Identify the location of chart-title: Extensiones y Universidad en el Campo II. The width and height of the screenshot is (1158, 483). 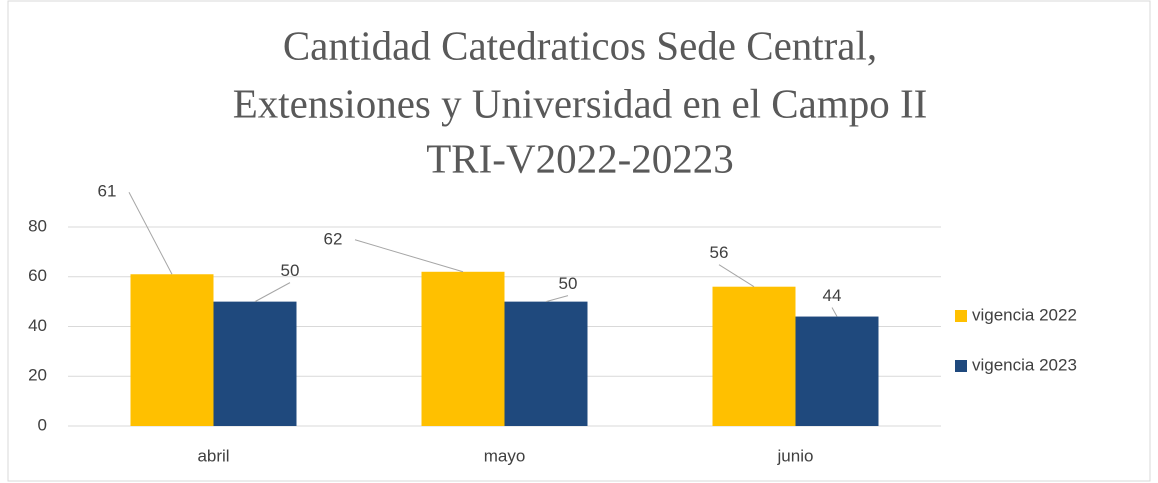
(580, 103).